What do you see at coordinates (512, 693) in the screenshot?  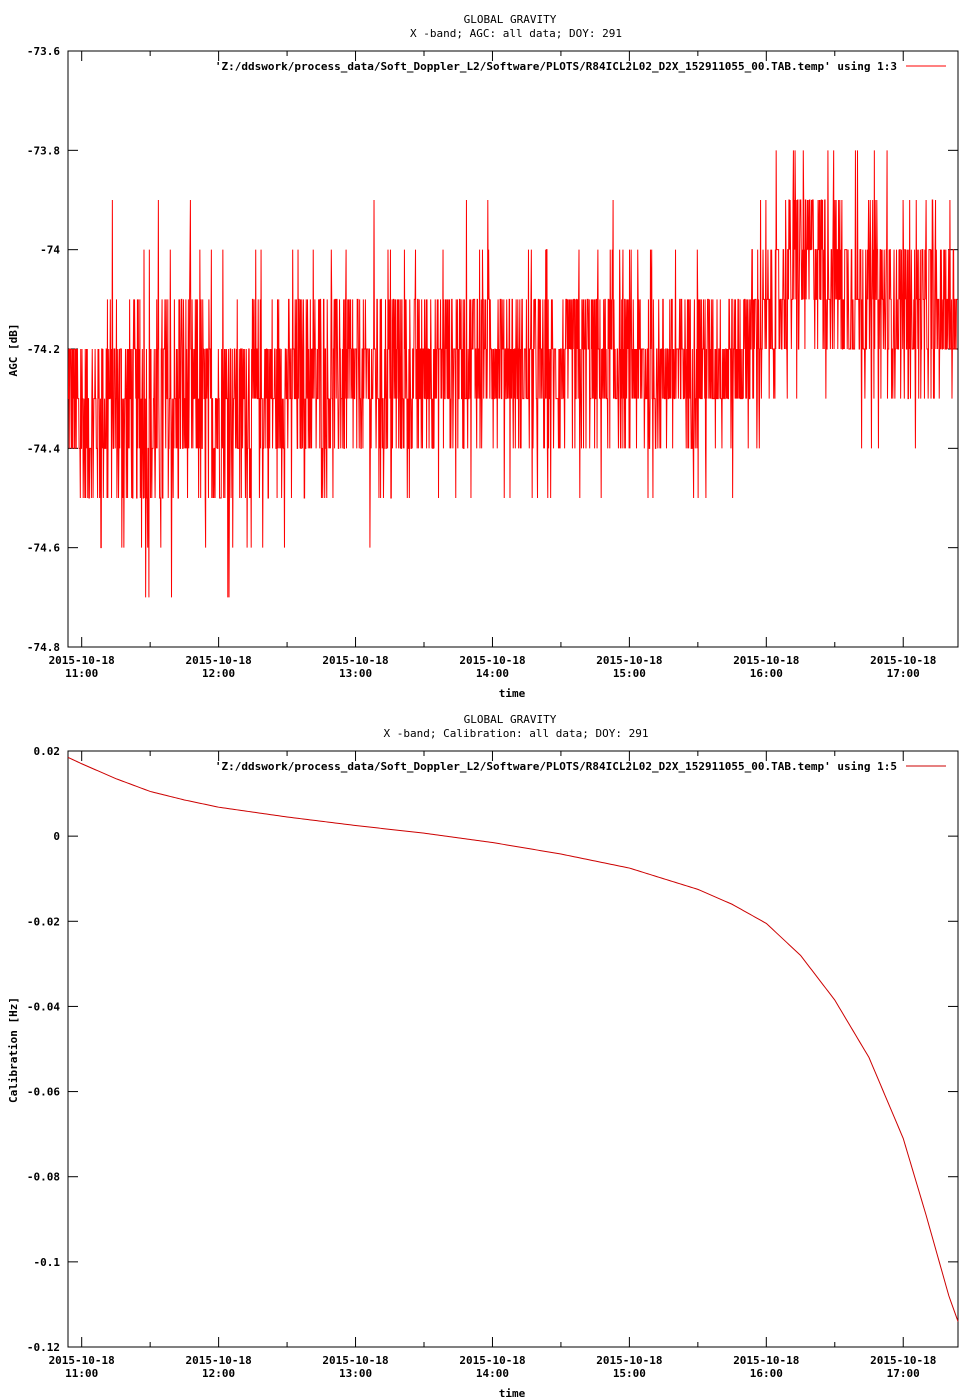 I see `agc-chart-xlabel: time` at bounding box center [512, 693].